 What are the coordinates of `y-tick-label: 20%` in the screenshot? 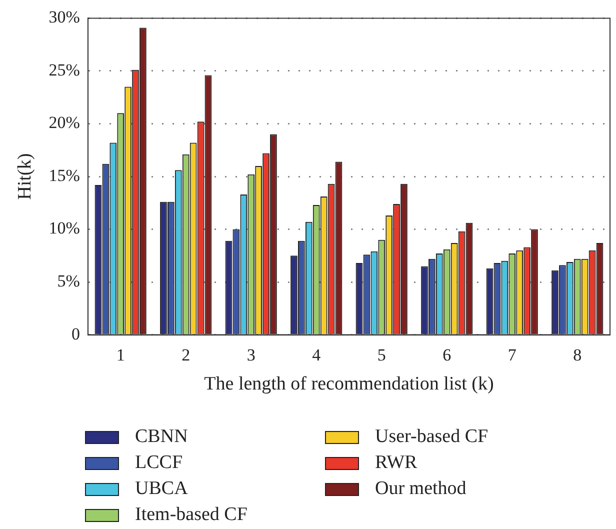 It's located at (64, 122).